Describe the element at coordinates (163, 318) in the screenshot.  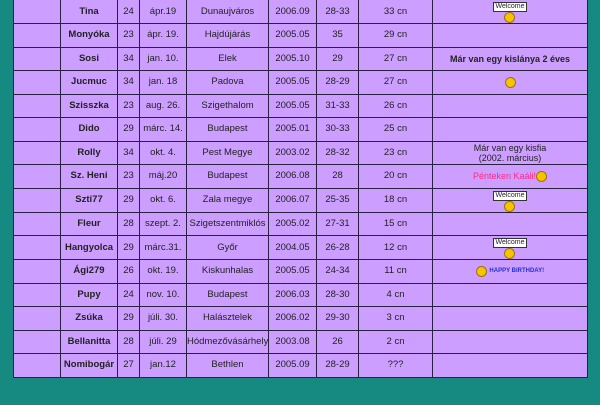
I see `cell-date: júli. 30.` at that location.